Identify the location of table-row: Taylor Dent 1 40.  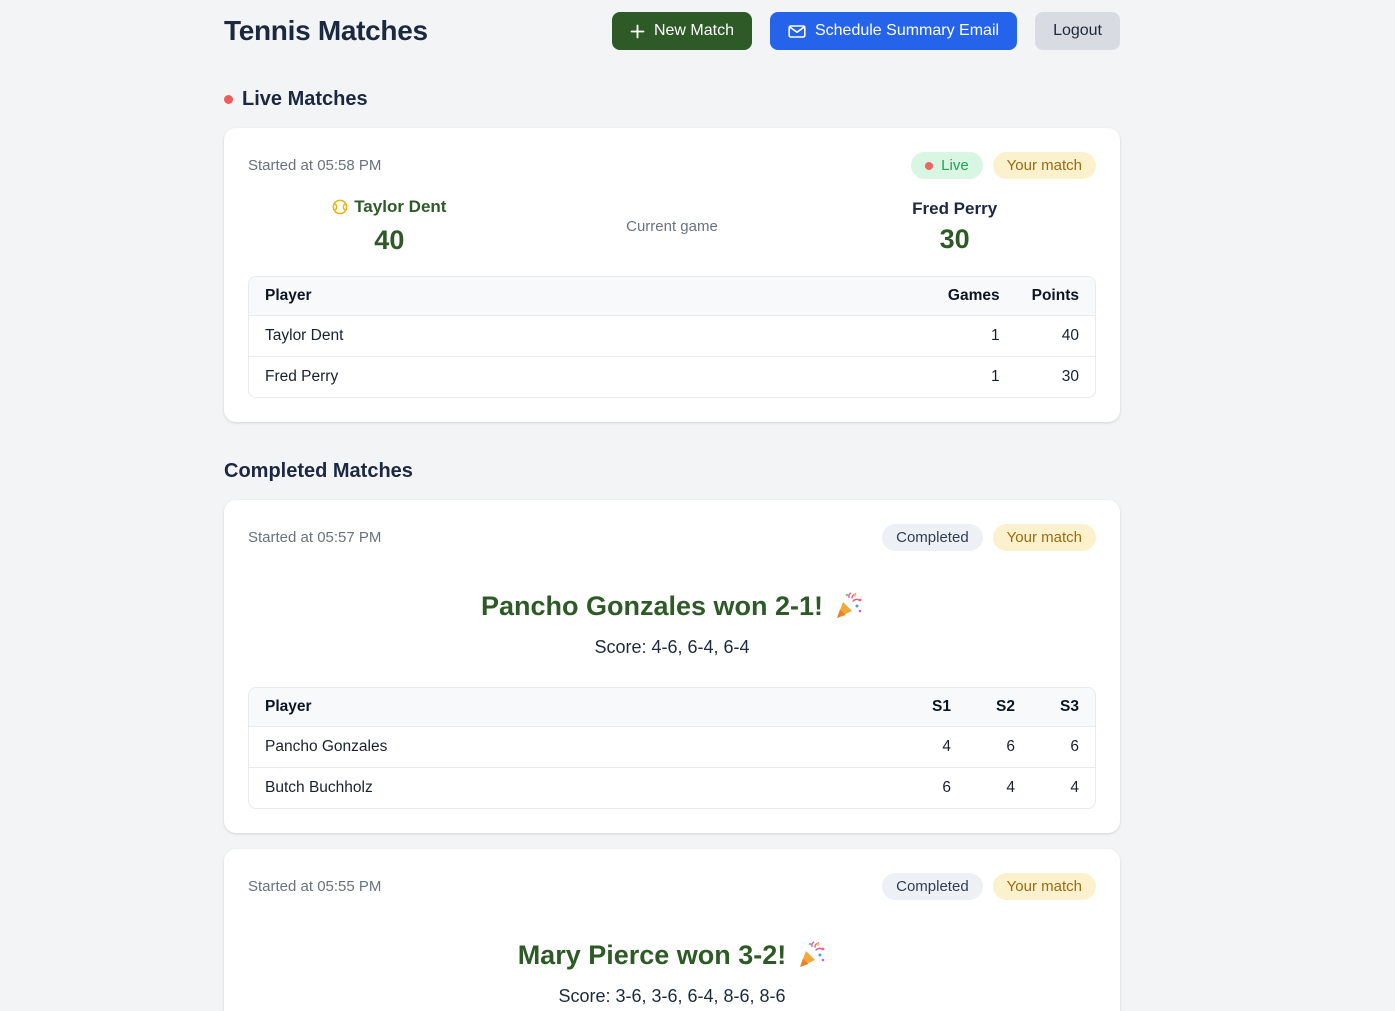
(672, 335).